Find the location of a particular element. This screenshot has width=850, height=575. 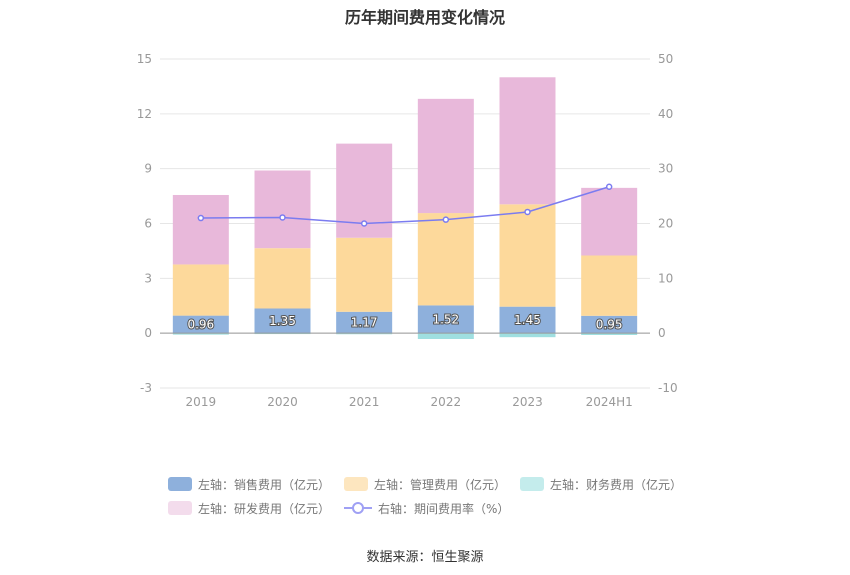

line-series-group is located at coordinates (405, 205).